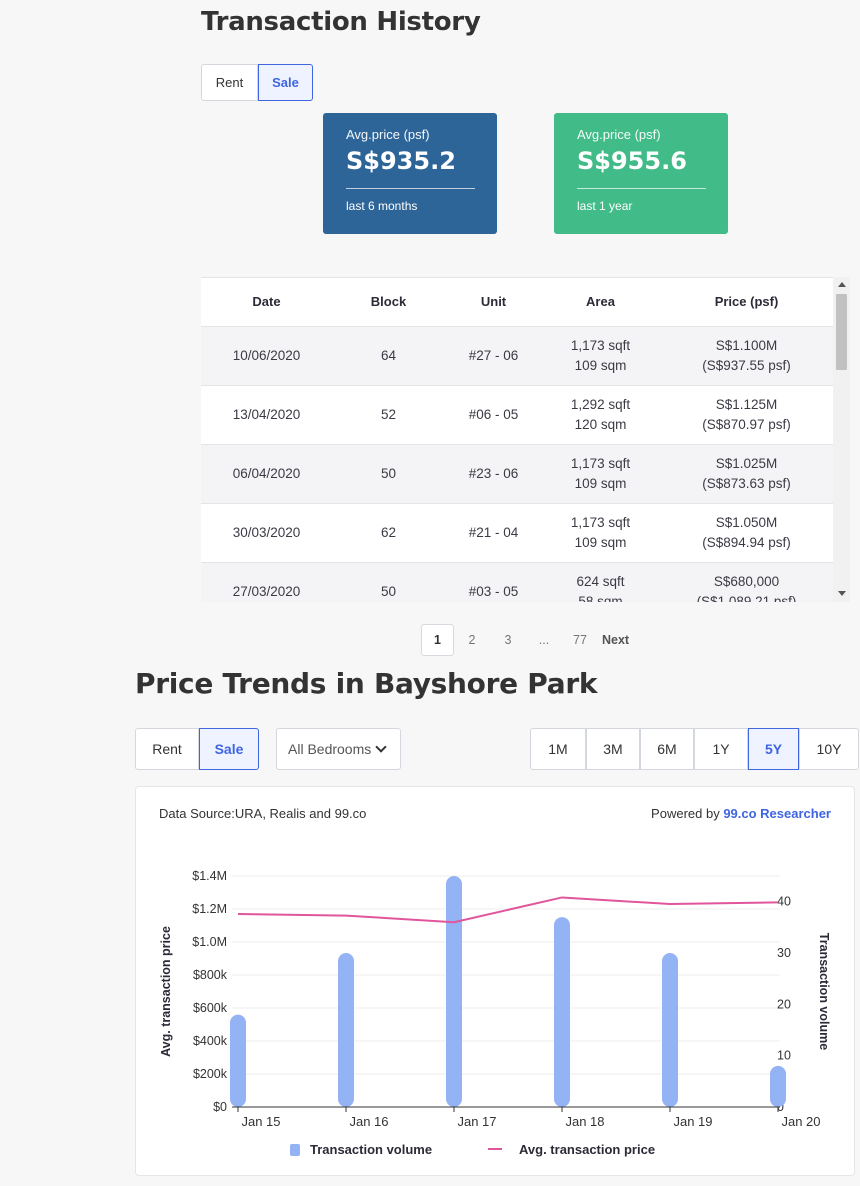 Image resolution: width=860 pixels, height=1186 pixels. I want to click on area-sqft: 624 sqft, so click(600, 581).